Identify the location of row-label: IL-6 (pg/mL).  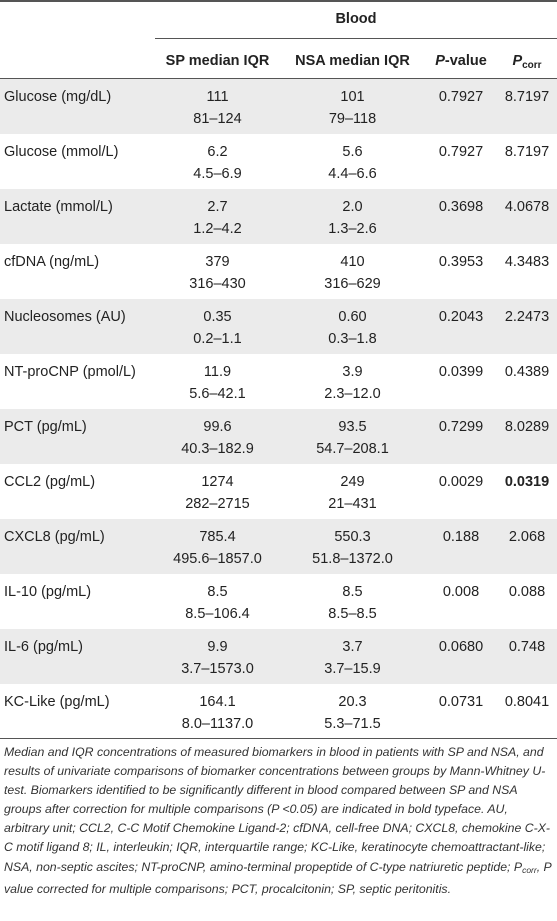
(43, 647).